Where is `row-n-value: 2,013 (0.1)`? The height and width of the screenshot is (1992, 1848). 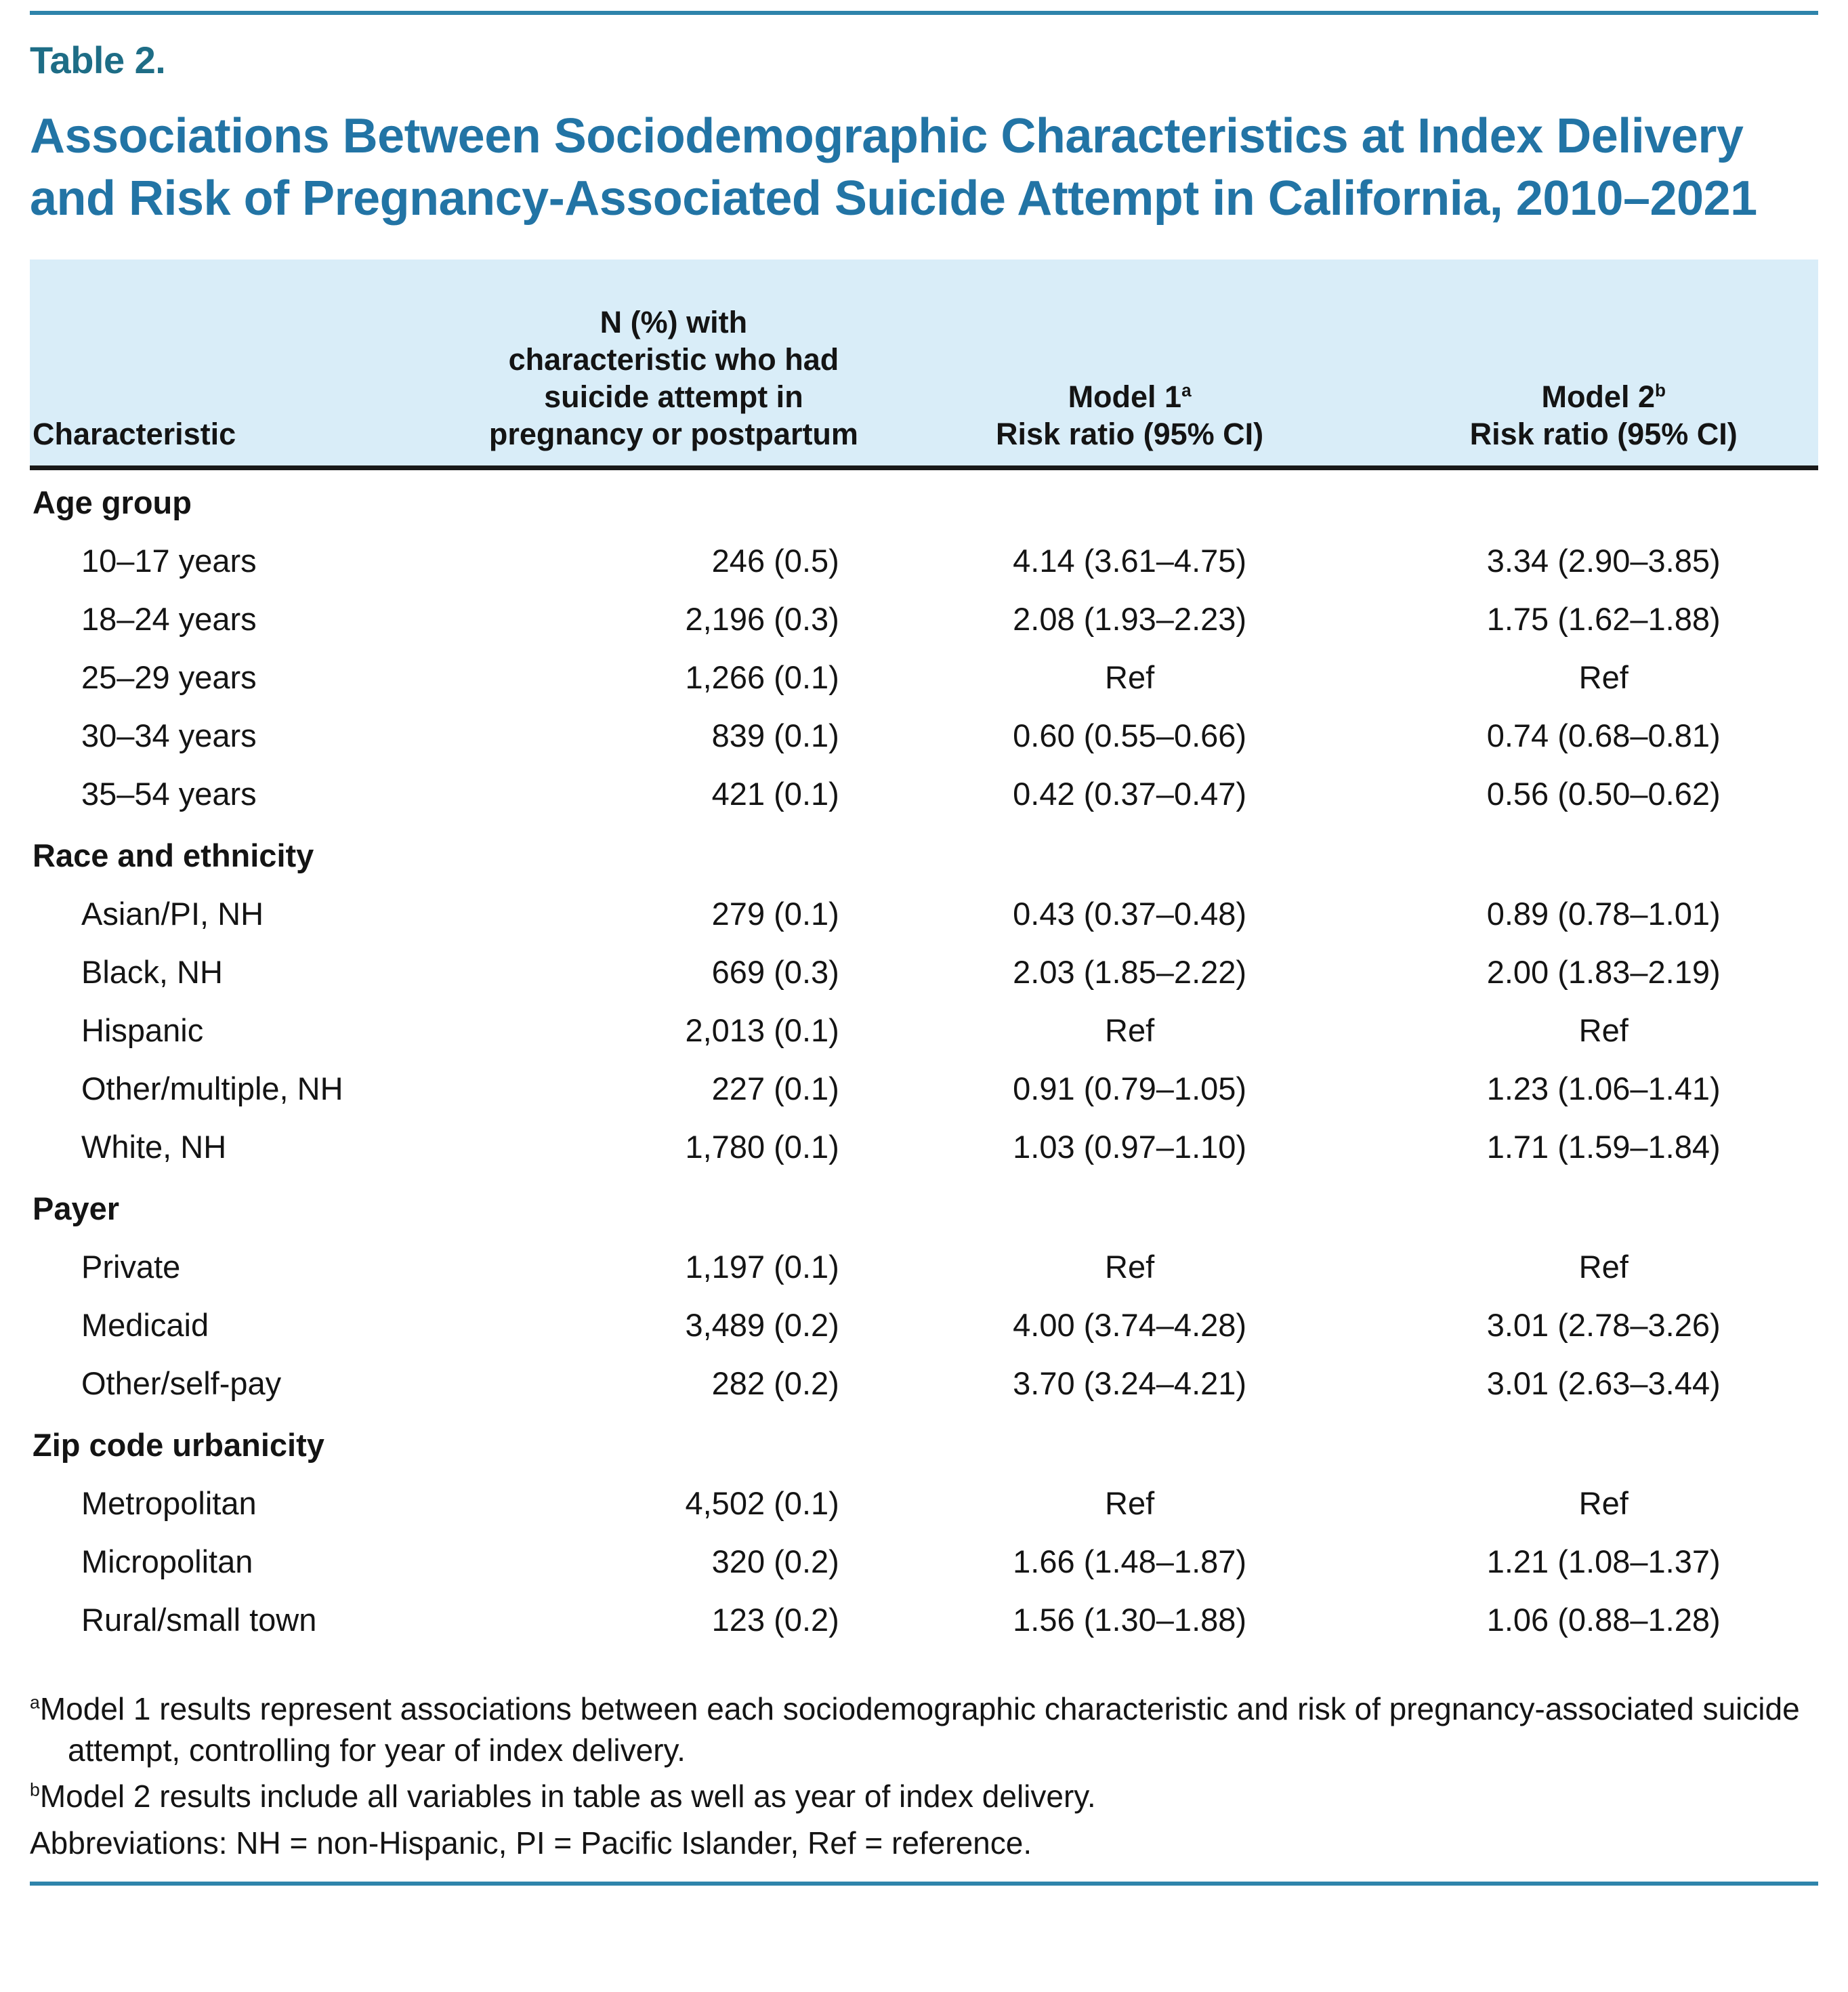
row-n-value: 2,013 (0.1) is located at coordinates (762, 1030).